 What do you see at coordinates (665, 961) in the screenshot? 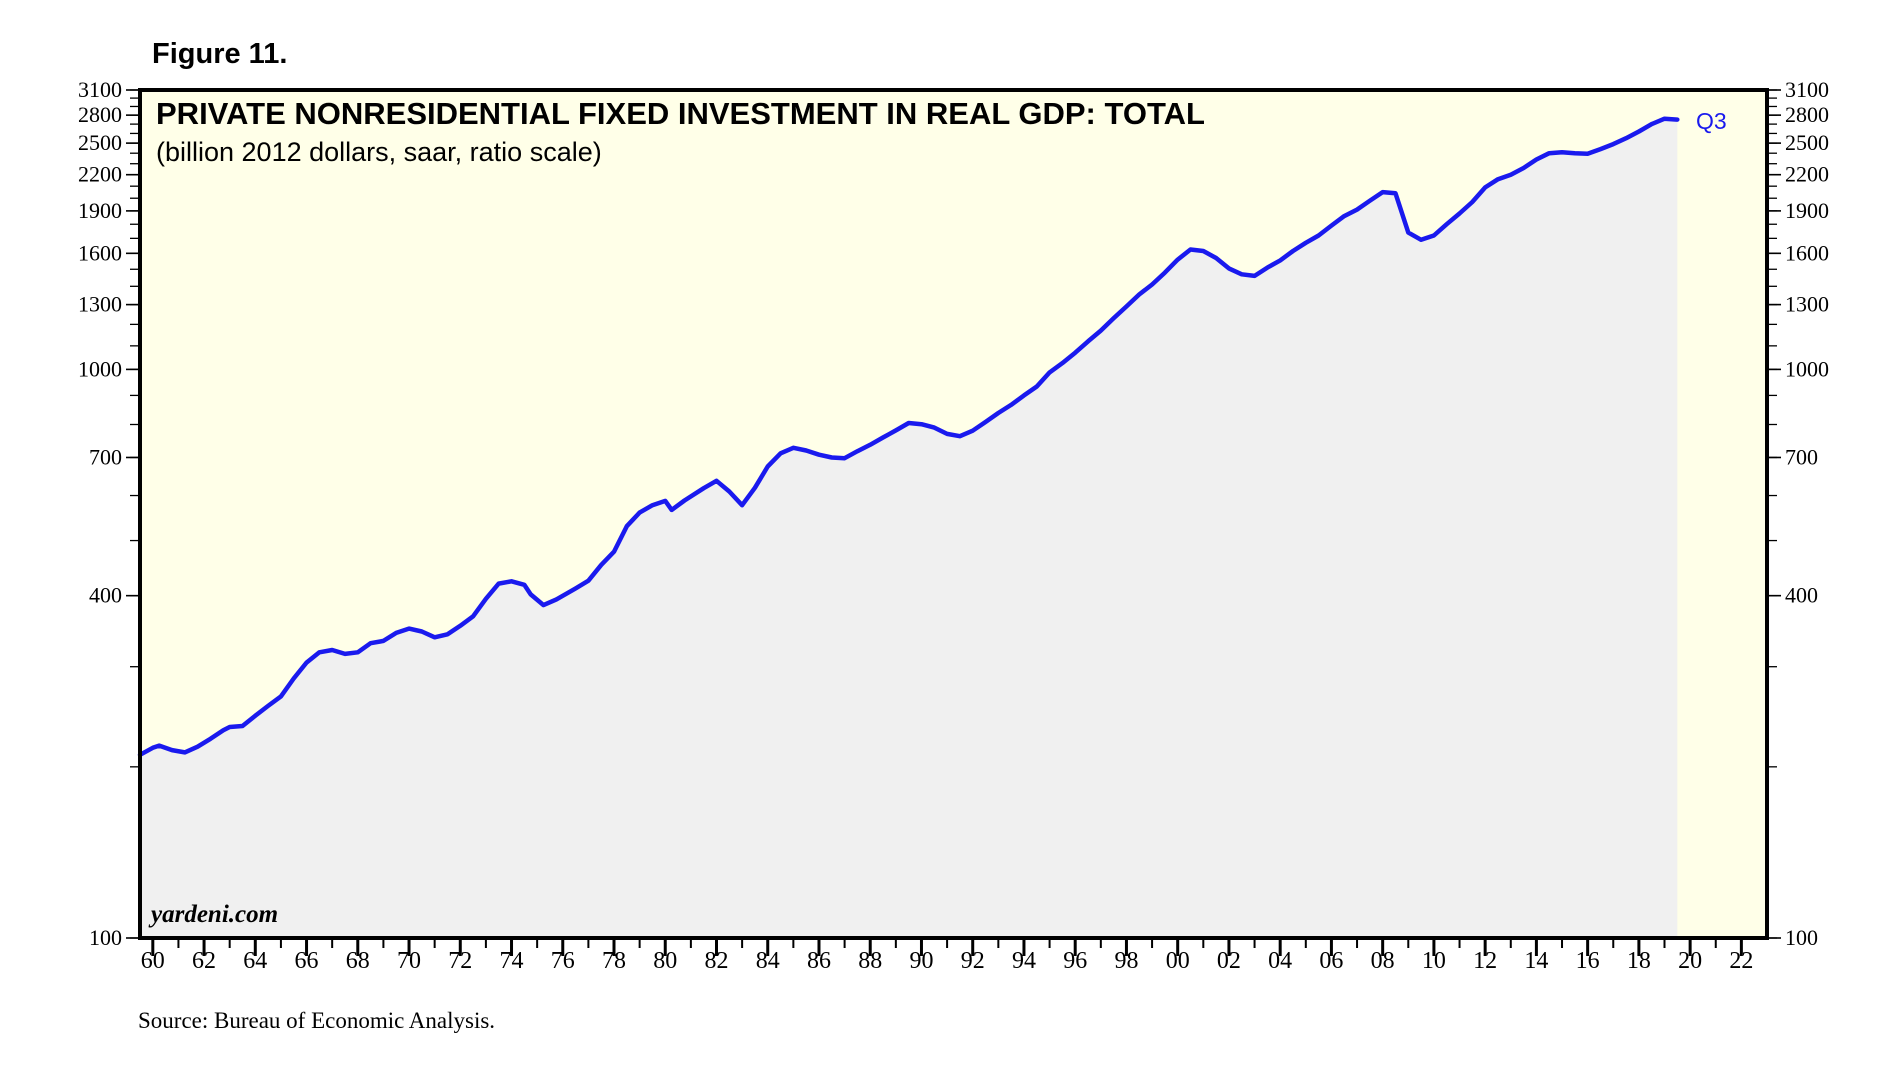
I see `x-tick-label: 80` at bounding box center [665, 961].